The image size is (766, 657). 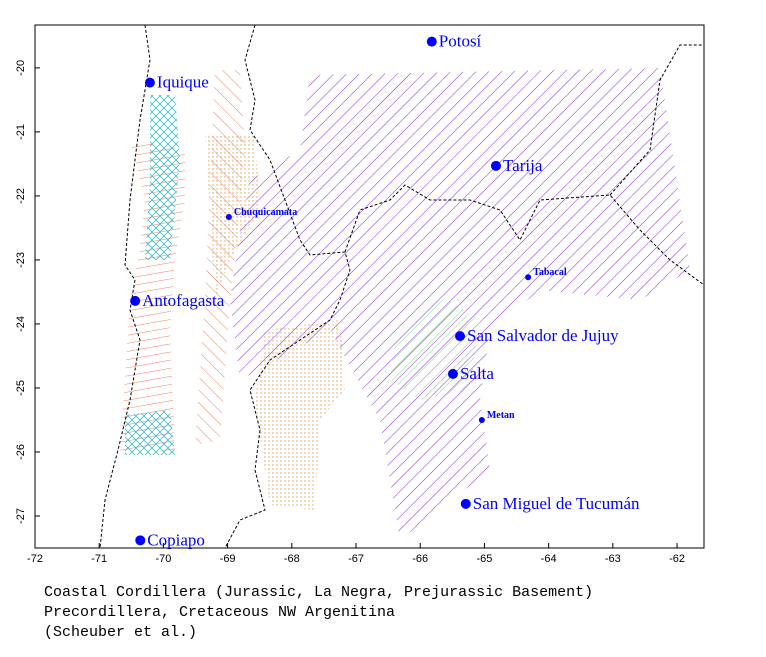 I want to click on x-tick-label: -70, so click(x=163, y=559).